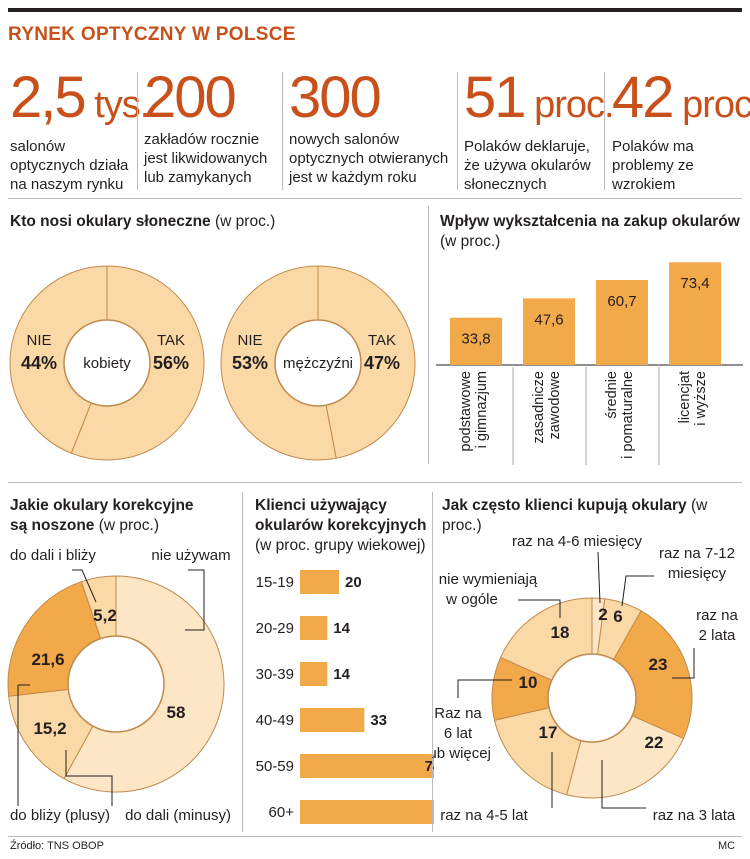 This screenshot has height=859, width=750. Describe the element at coordinates (375, 10) in the screenshot. I see `top-rule` at that location.